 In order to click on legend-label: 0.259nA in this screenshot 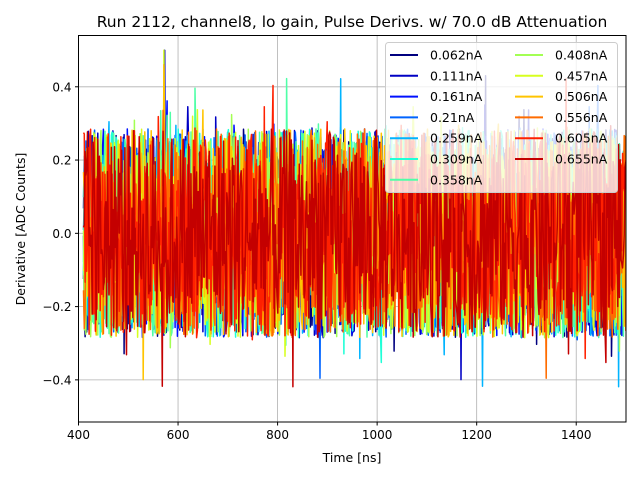, I will do `click(456, 138)`.